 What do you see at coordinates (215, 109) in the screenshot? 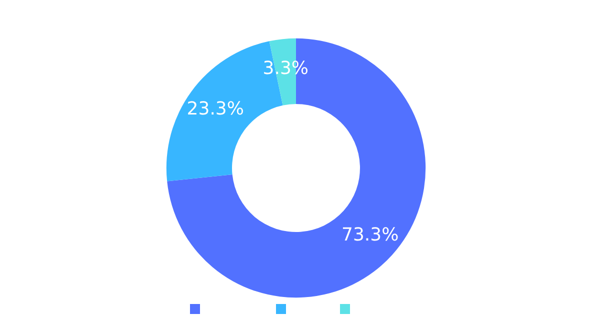
I see `data-label: 23.3%` at bounding box center [215, 109].